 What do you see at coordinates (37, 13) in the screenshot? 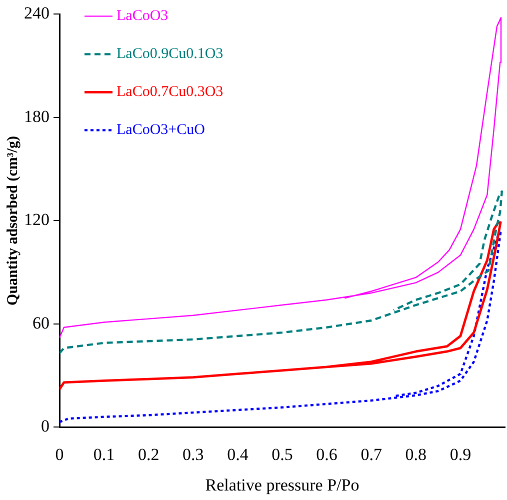
I see `y-tick-label: 240` at bounding box center [37, 13].